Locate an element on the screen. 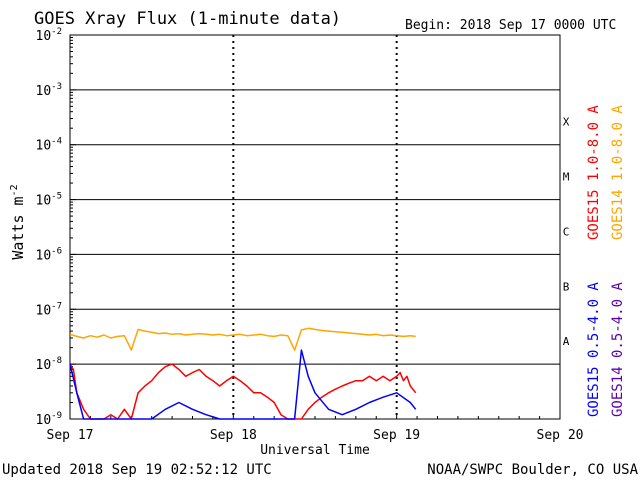  y-tick-label: 10⁻⁵ is located at coordinates (49, 200).